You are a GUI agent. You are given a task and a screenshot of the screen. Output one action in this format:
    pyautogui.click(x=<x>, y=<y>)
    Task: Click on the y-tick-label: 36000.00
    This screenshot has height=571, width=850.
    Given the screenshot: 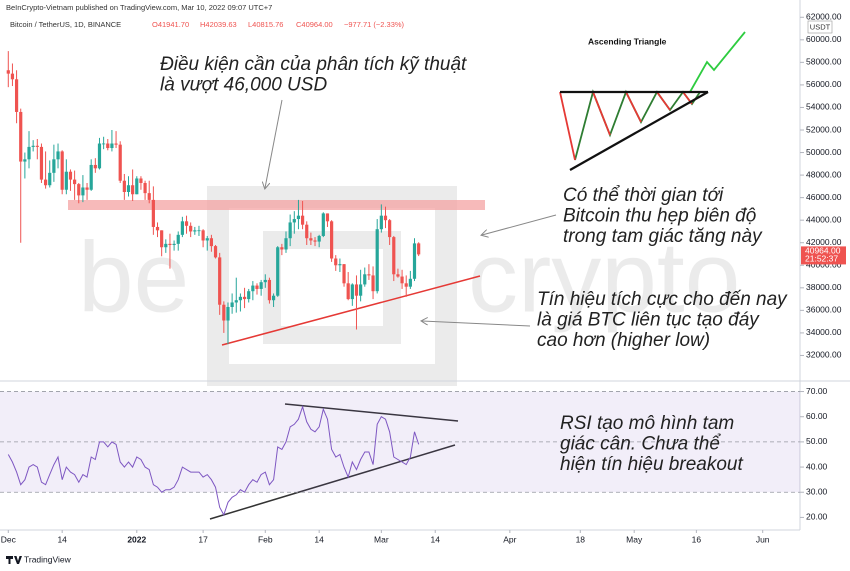 What is the action you would take?
    pyautogui.click(x=824, y=310)
    